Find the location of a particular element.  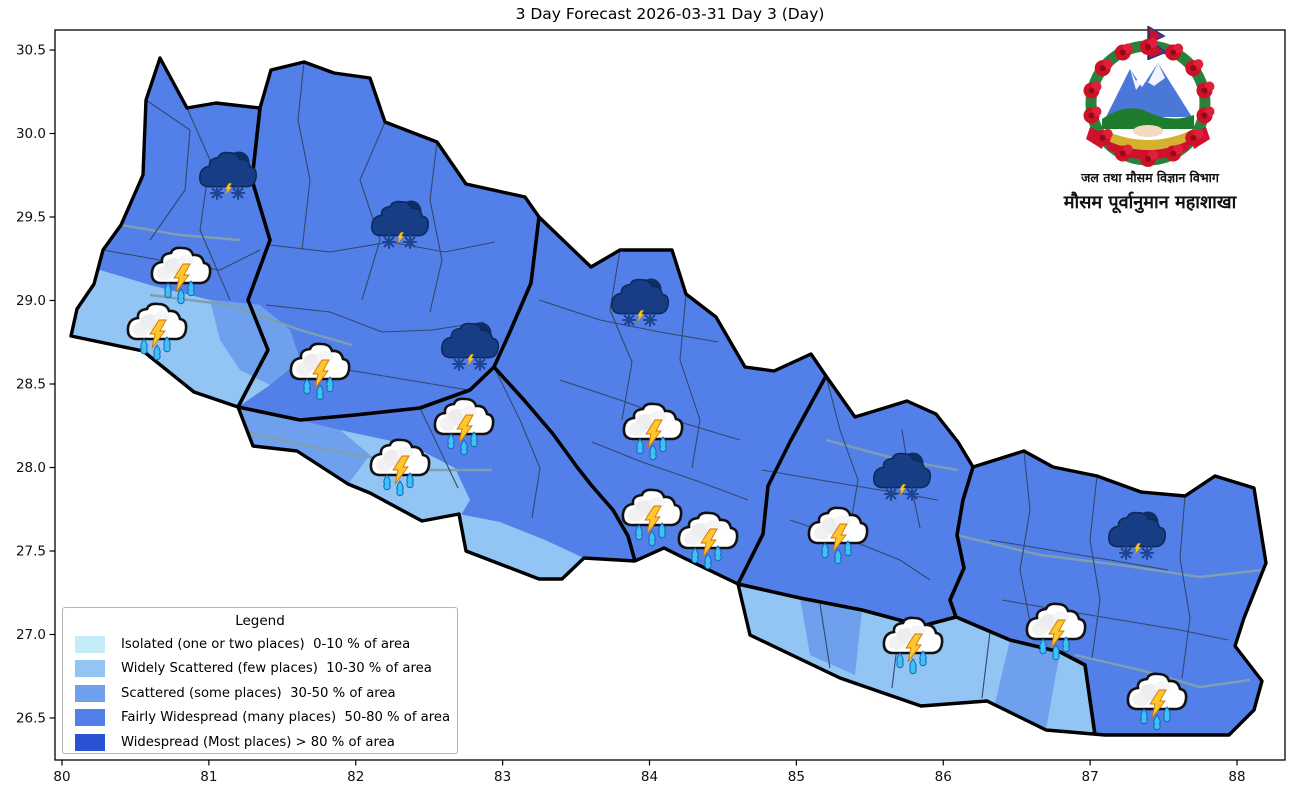

legend-label: Widespread (Most places) > 80 % of area is located at coordinates (258, 742).